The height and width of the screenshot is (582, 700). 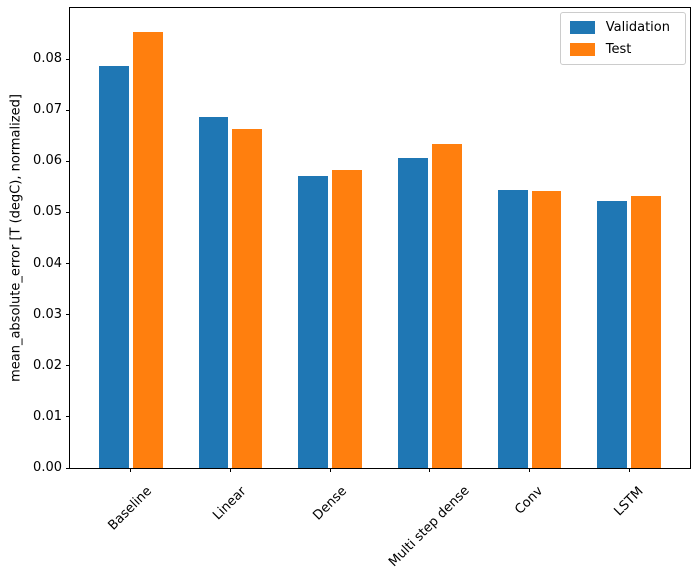 I want to click on bar-validation-linear, so click(x=213, y=292).